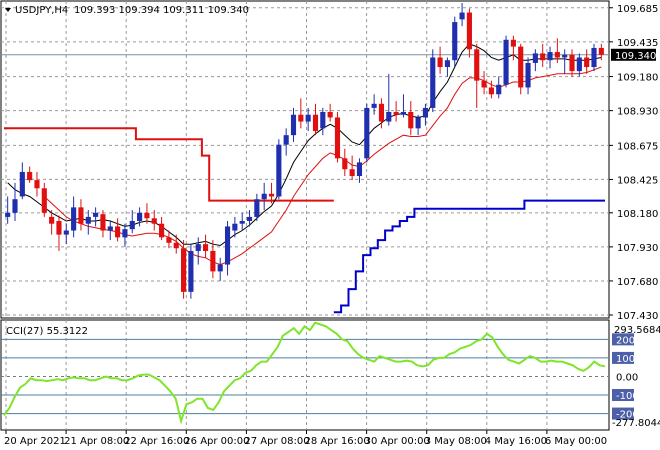 The height and width of the screenshot is (450, 660). What do you see at coordinates (216, 441) in the screenshot?
I see `time-tick-label: 26 Apr 00:00` at bounding box center [216, 441].